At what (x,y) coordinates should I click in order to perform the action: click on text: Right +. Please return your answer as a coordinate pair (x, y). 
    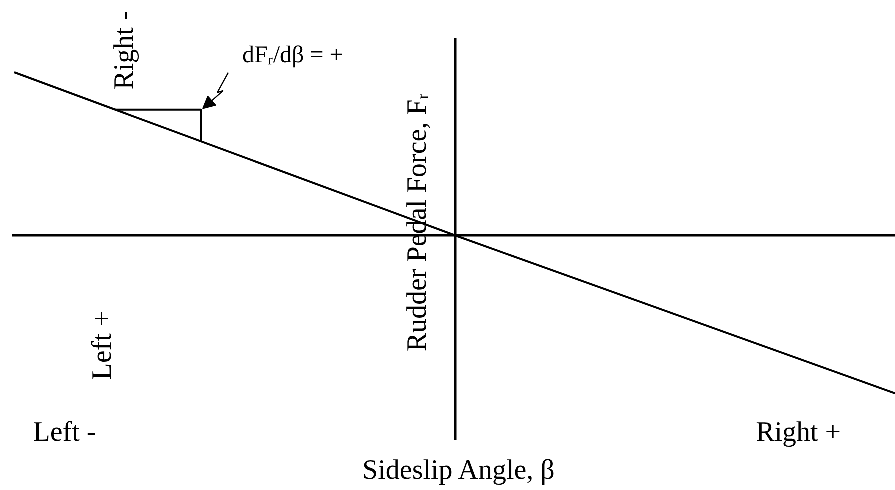
    Looking at the image, I should click on (799, 432).